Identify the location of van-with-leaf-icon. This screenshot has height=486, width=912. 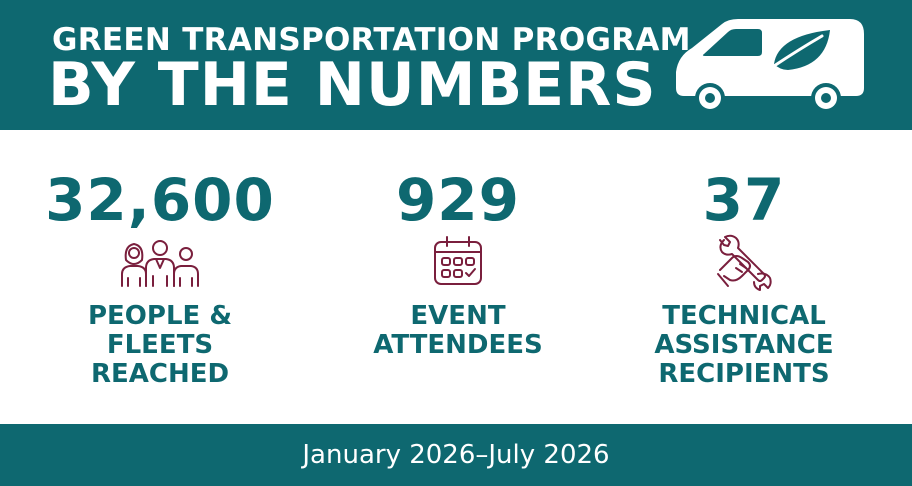
(770, 66).